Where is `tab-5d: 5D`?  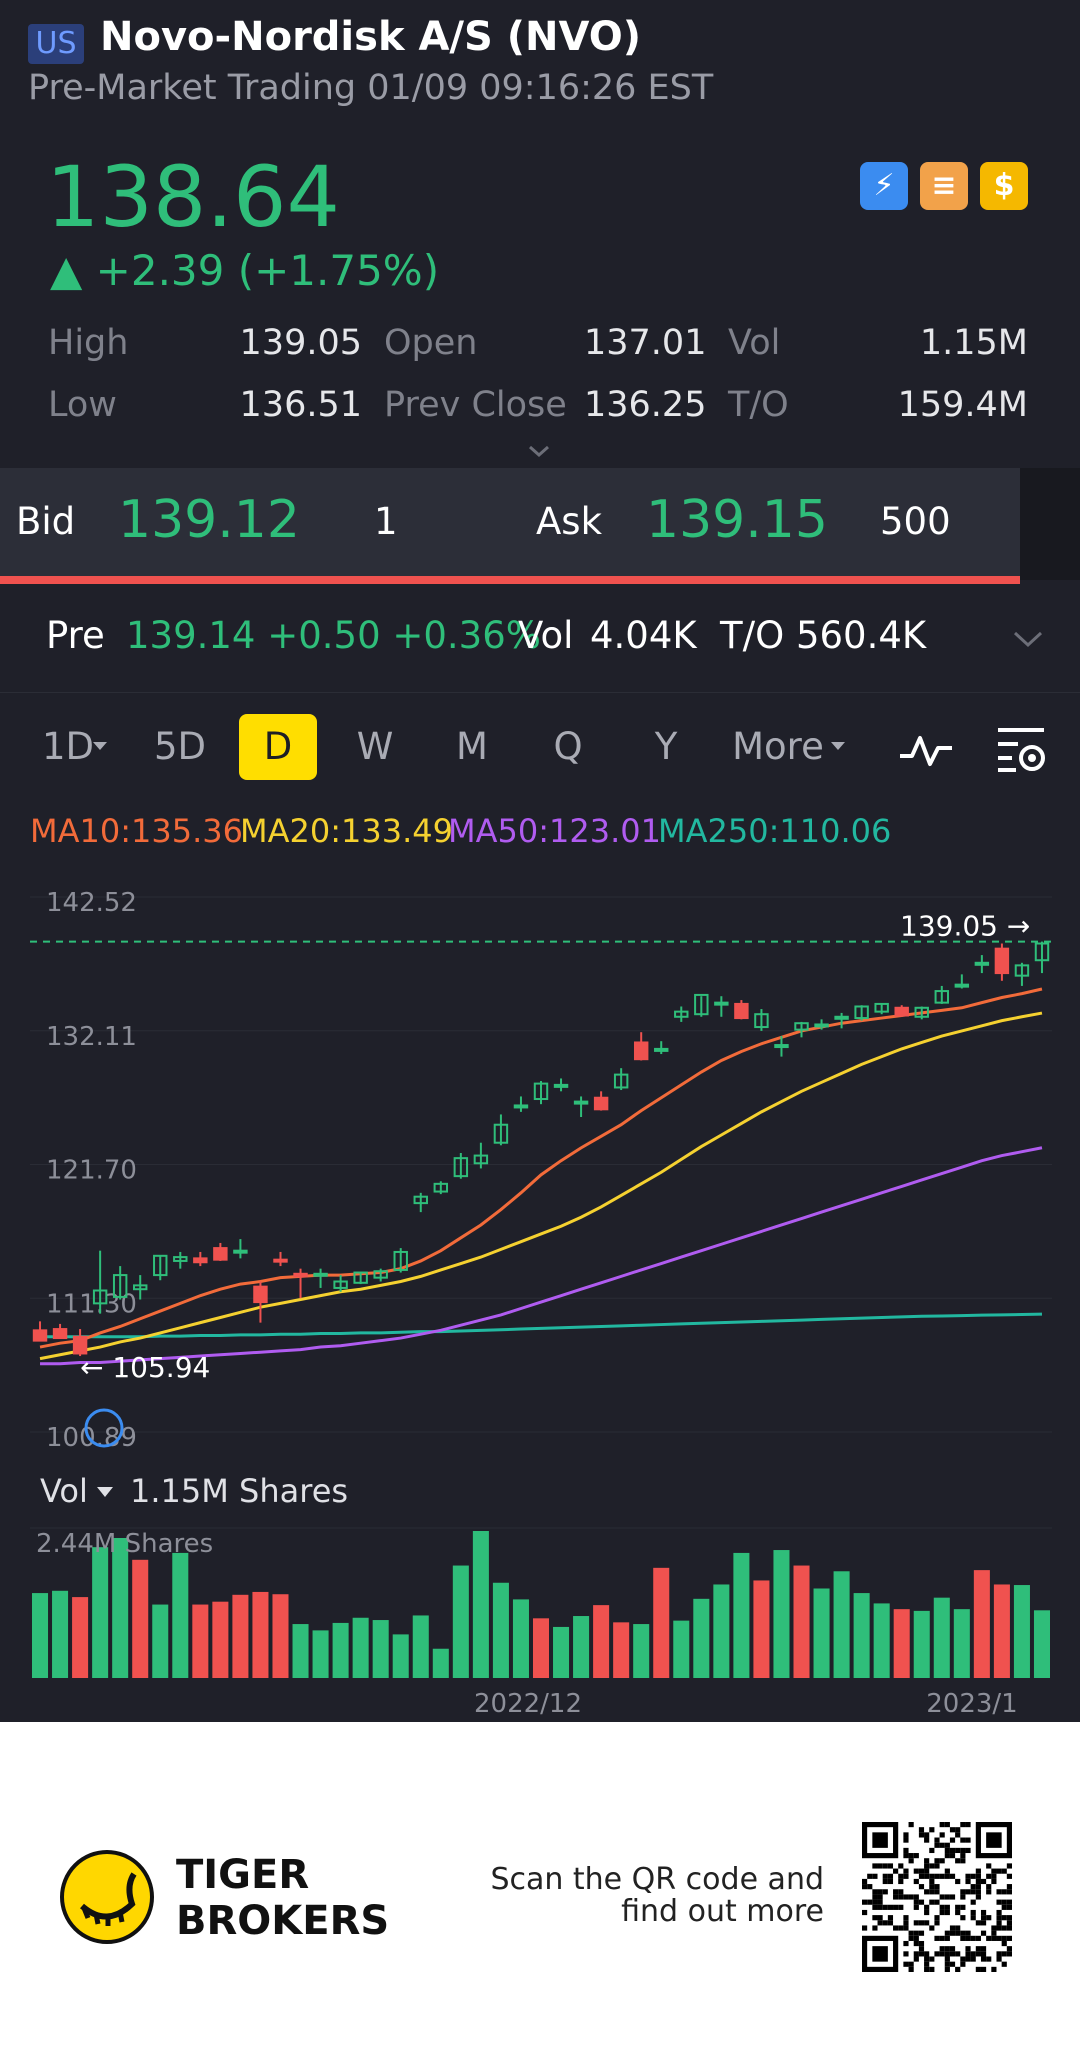
tab-5d: 5D is located at coordinates (180, 746).